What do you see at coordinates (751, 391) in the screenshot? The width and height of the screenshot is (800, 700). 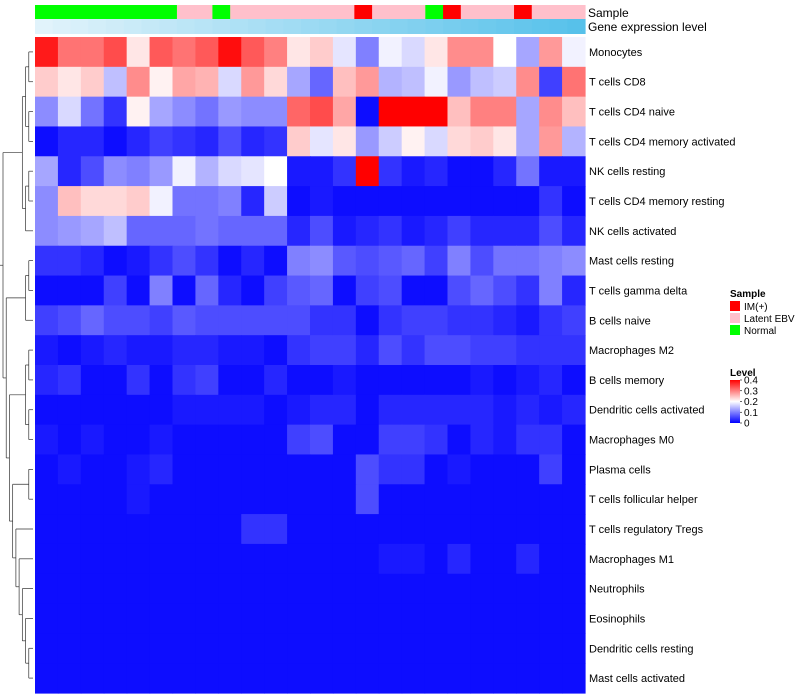 I see `legend-level-tick-label: 0.3` at bounding box center [751, 391].